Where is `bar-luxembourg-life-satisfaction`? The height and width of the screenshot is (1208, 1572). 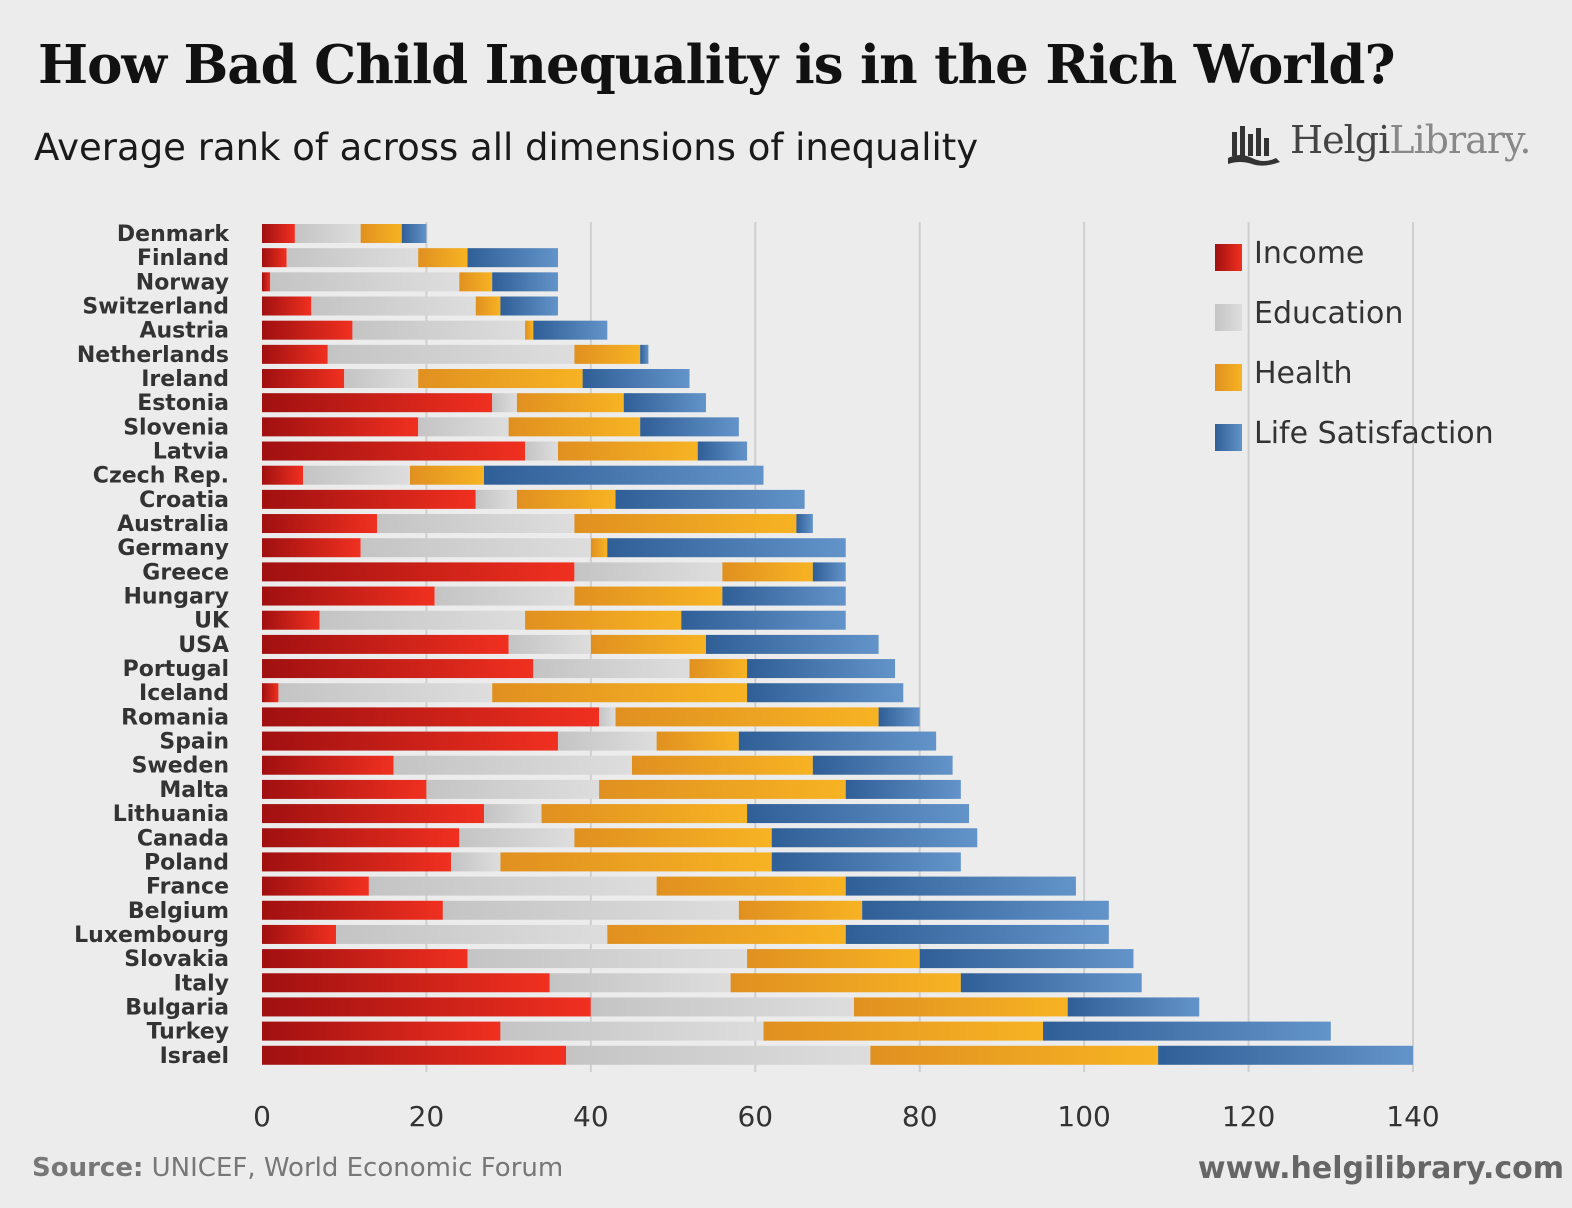 bar-luxembourg-life-satisfaction is located at coordinates (977, 934).